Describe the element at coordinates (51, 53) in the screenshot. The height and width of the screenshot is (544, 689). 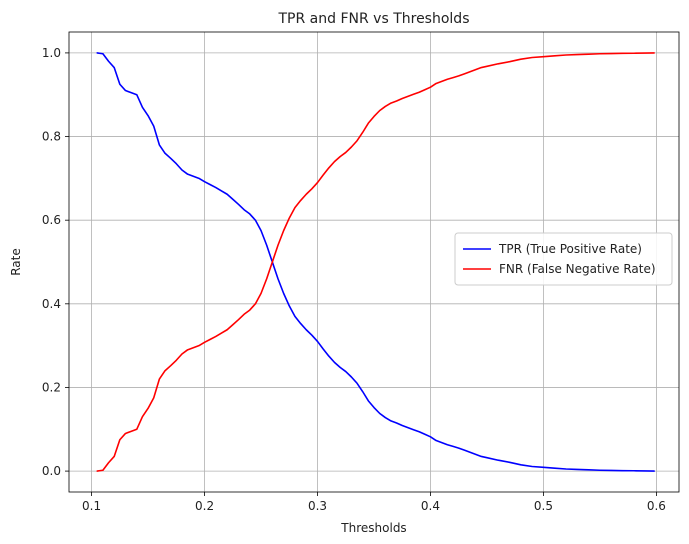
I see `y-tick-label: 1.0` at that location.